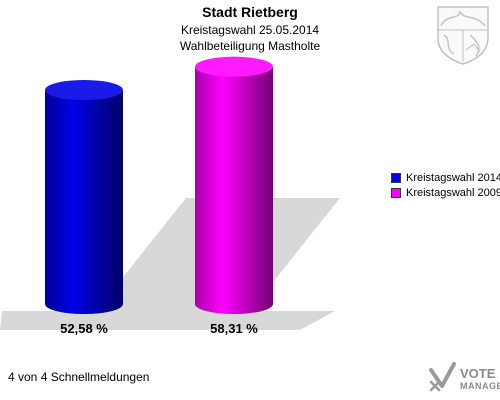  Describe the element at coordinates (234, 328) in the screenshot. I see `value-label-2009: 58,31 %` at that location.